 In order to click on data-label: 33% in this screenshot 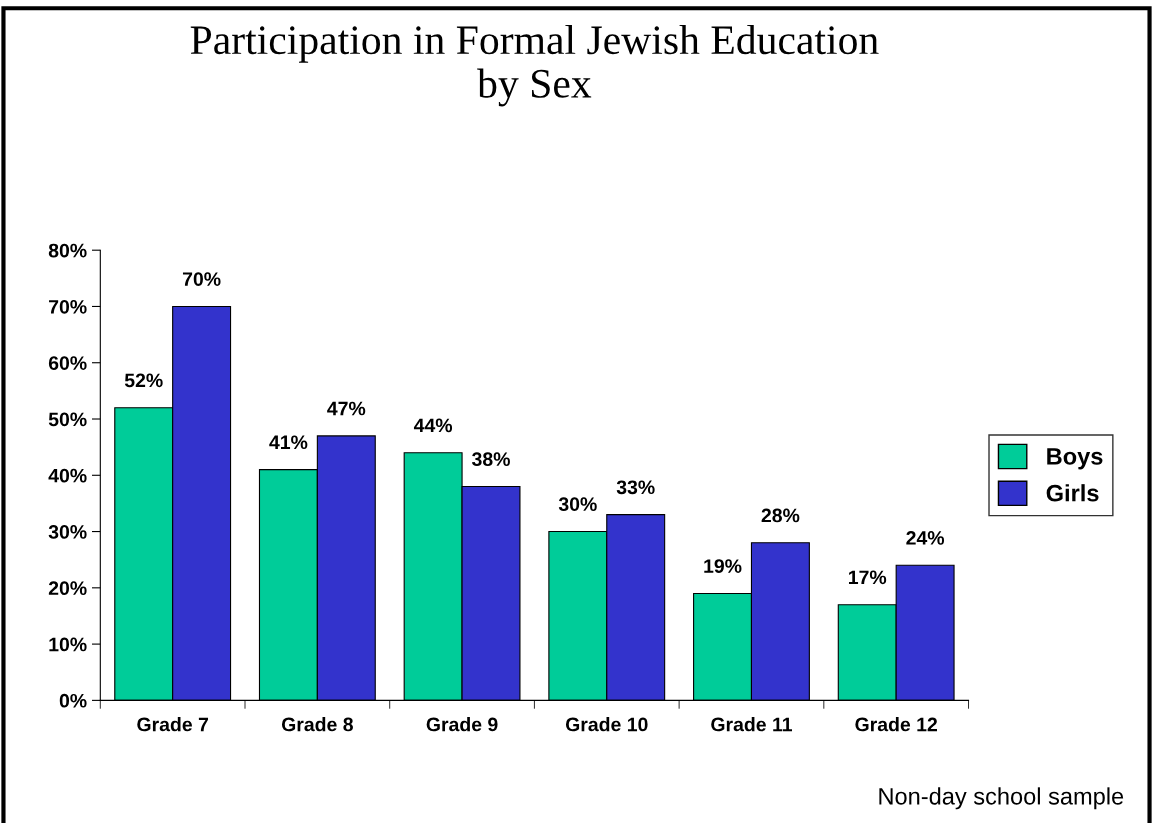, I will do `click(635, 487)`.